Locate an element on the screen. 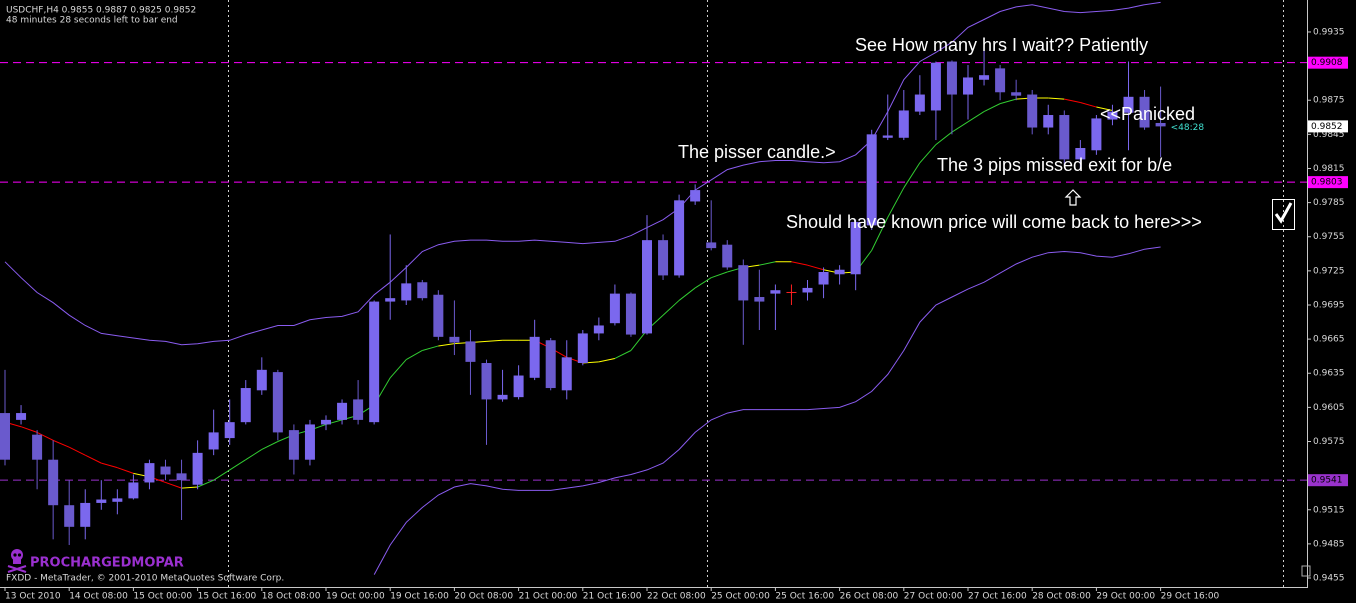 Image resolution: width=1356 pixels, height=603 pixels. x-tick-label: 26 Oct 08:00 is located at coordinates (869, 597).